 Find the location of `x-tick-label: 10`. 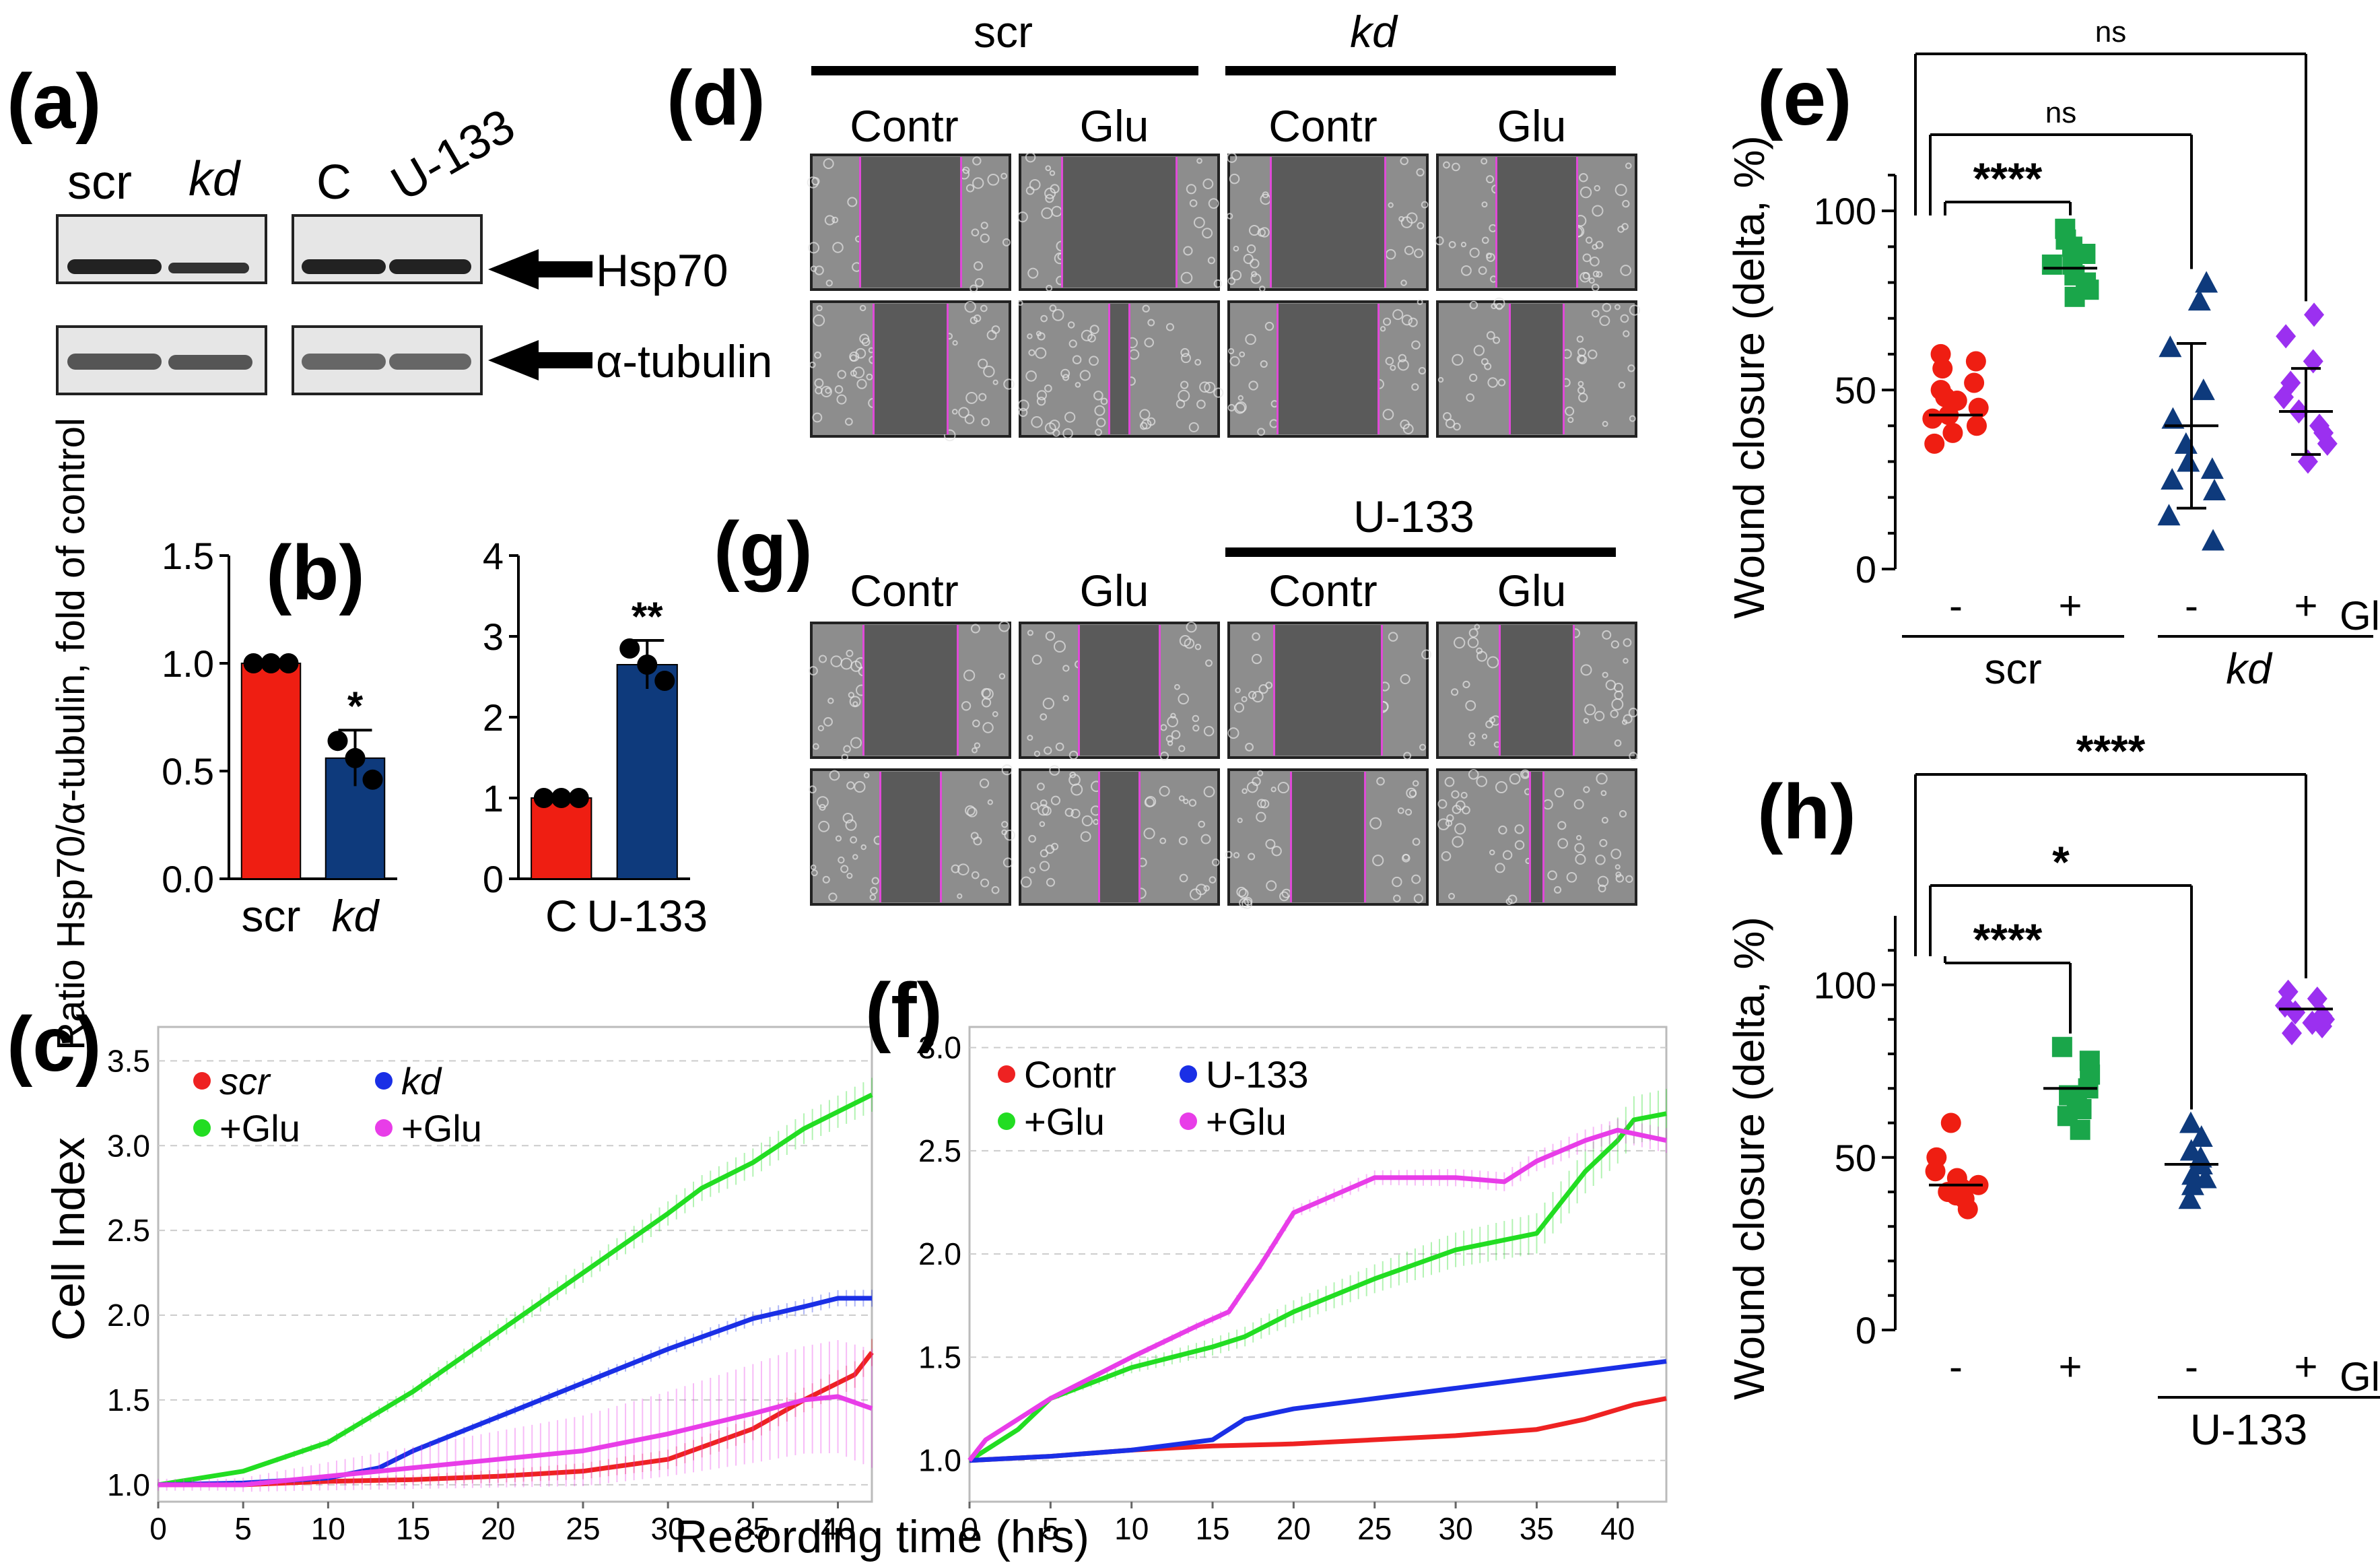

x-tick-label: 10 is located at coordinates (328, 1528).